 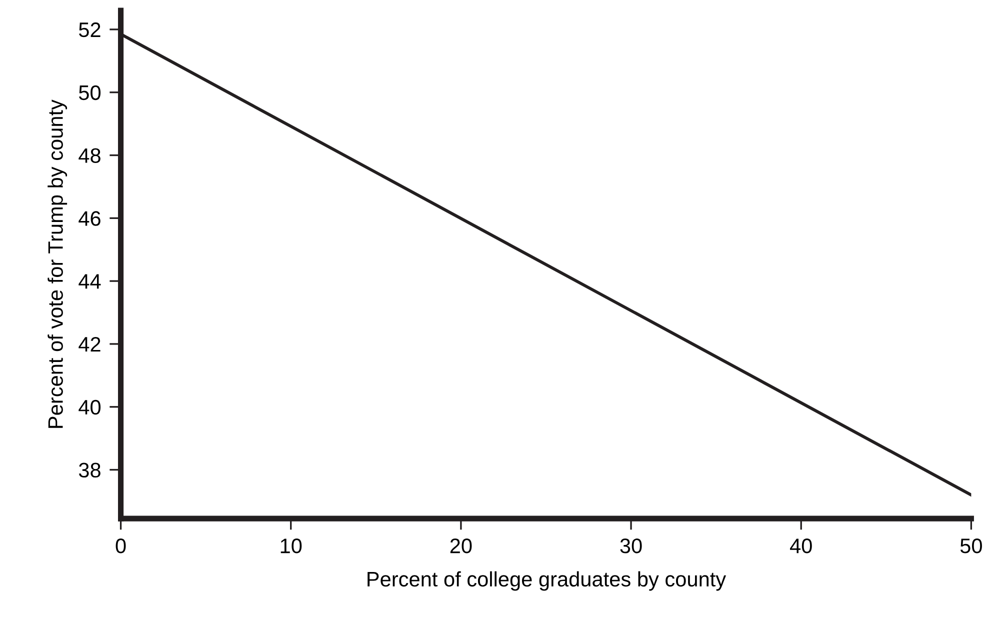 What do you see at coordinates (547, 581) in the screenshot?
I see `x-axis-title: Percent of college graduates by county` at bounding box center [547, 581].